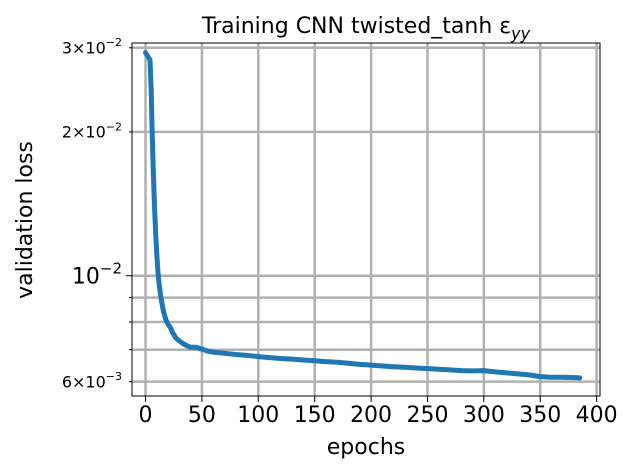 This screenshot has width=630, height=474. I want to click on y-tick-label-minor: 2×10⁻², so click(92, 130).